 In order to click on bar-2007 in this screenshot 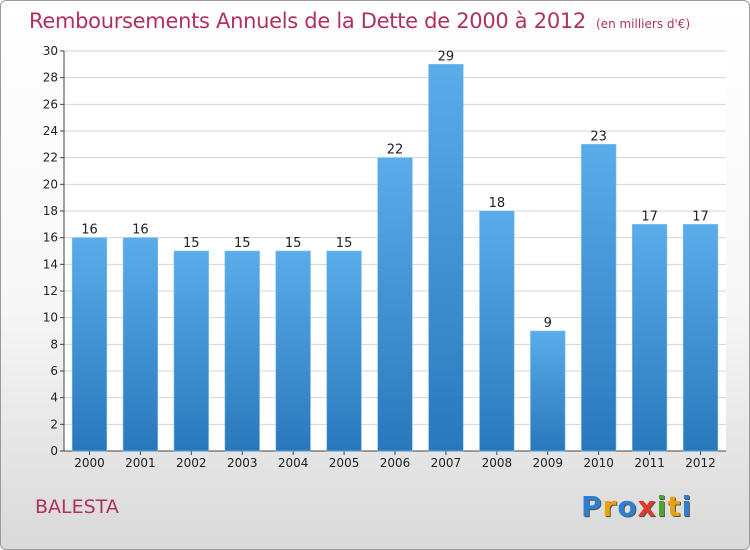, I will do `click(446, 258)`.